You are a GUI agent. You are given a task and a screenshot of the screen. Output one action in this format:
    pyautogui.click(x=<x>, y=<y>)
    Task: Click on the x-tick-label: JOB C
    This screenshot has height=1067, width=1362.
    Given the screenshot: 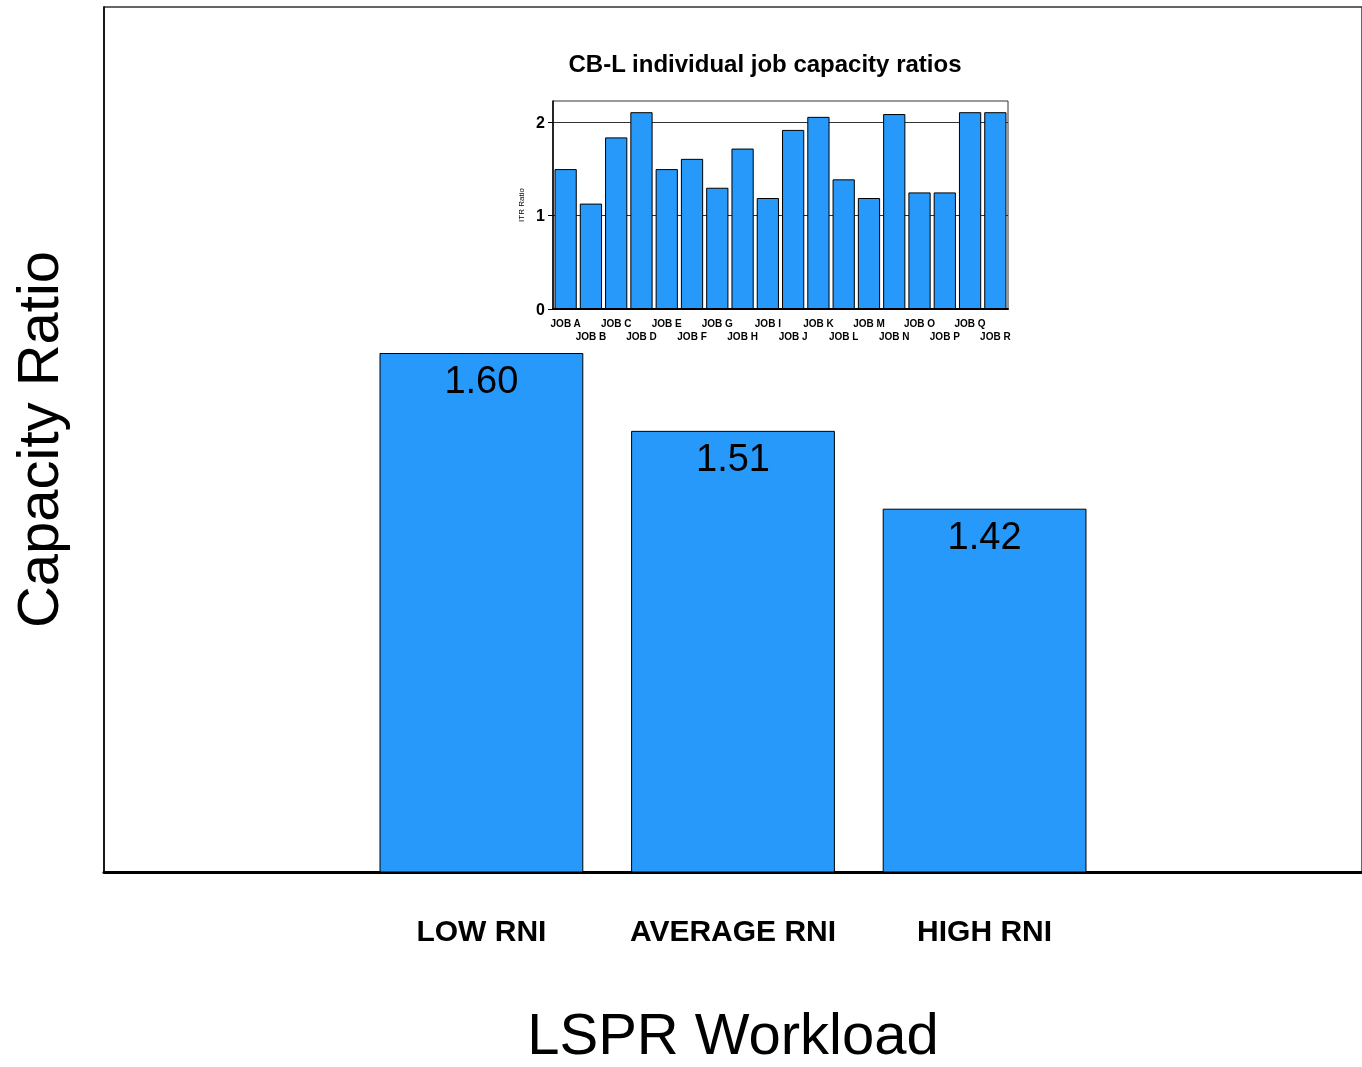 What is the action you would take?
    pyautogui.click(x=616, y=323)
    